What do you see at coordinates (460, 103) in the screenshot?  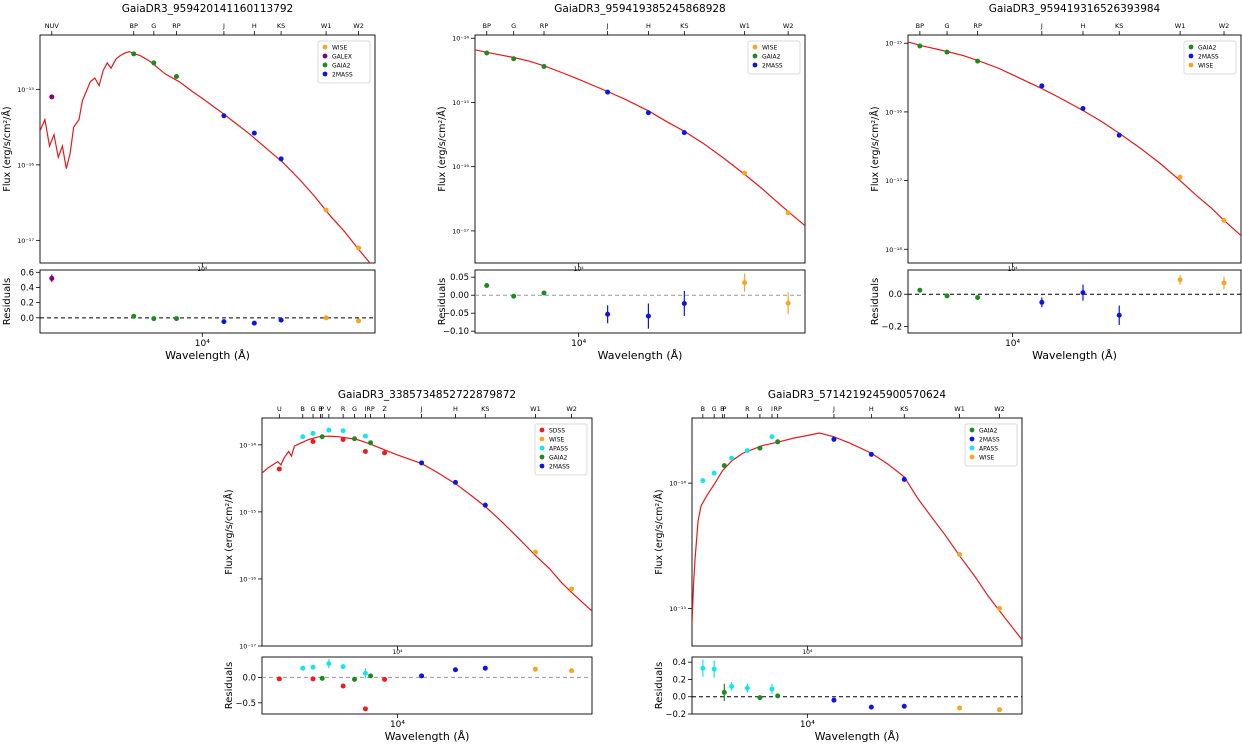 I see `y-tick-label: 10⁻¹⁵` at bounding box center [460, 103].